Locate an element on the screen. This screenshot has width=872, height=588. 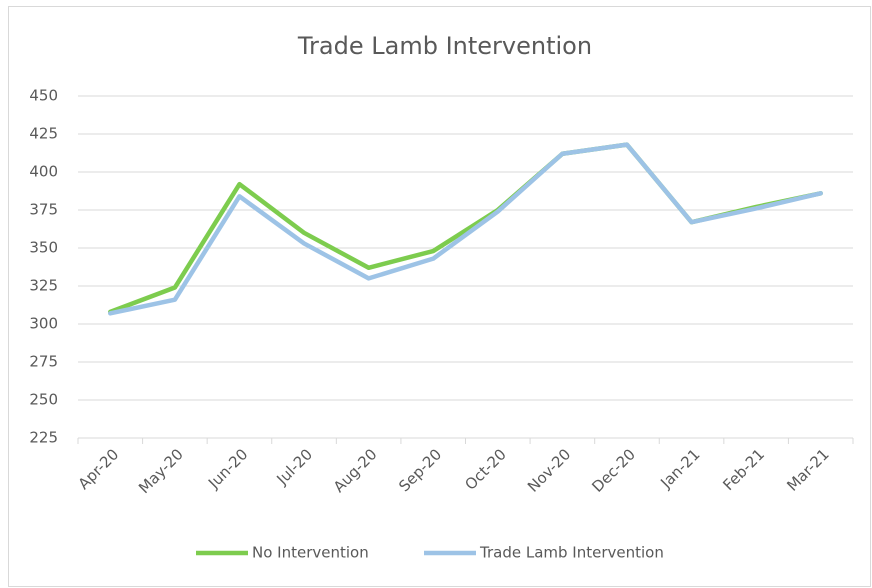
y-tick-label: 450 is located at coordinates (43, 96).